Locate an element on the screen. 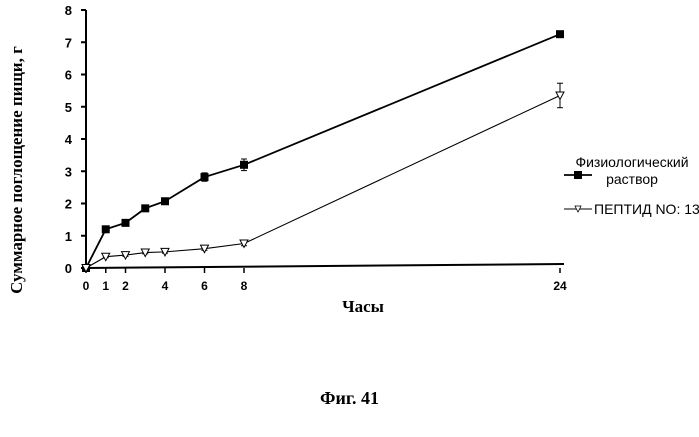 This screenshot has width=699, height=437. x-tick-label: 0 is located at coordinates (86, 286).